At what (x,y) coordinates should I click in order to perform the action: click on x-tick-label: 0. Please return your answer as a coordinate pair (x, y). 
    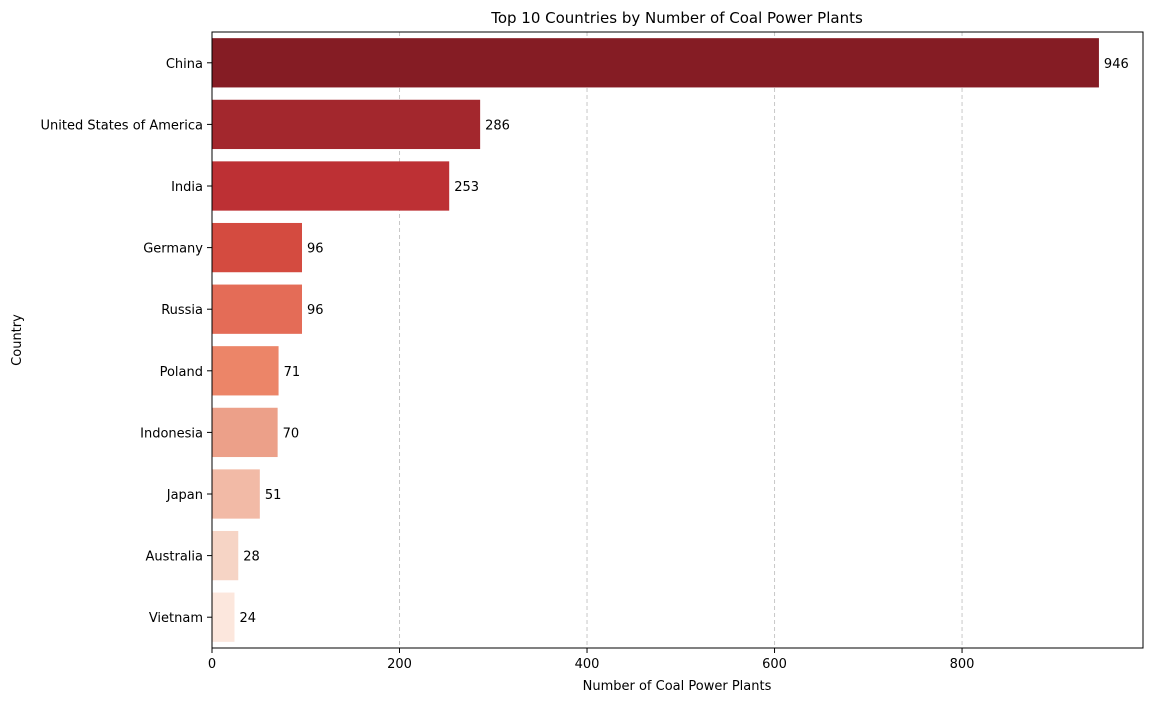
    Looking at the image, I should click on (212, 664).